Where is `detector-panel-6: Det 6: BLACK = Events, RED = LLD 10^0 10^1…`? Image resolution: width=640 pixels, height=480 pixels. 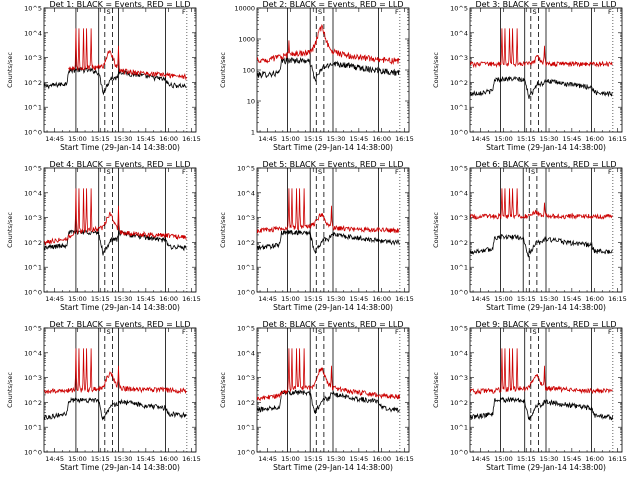
detector-panel-6: Det 6: BLACK = Events, RED = LLD 10^0 10^1… is located at coordinates (529, 236).